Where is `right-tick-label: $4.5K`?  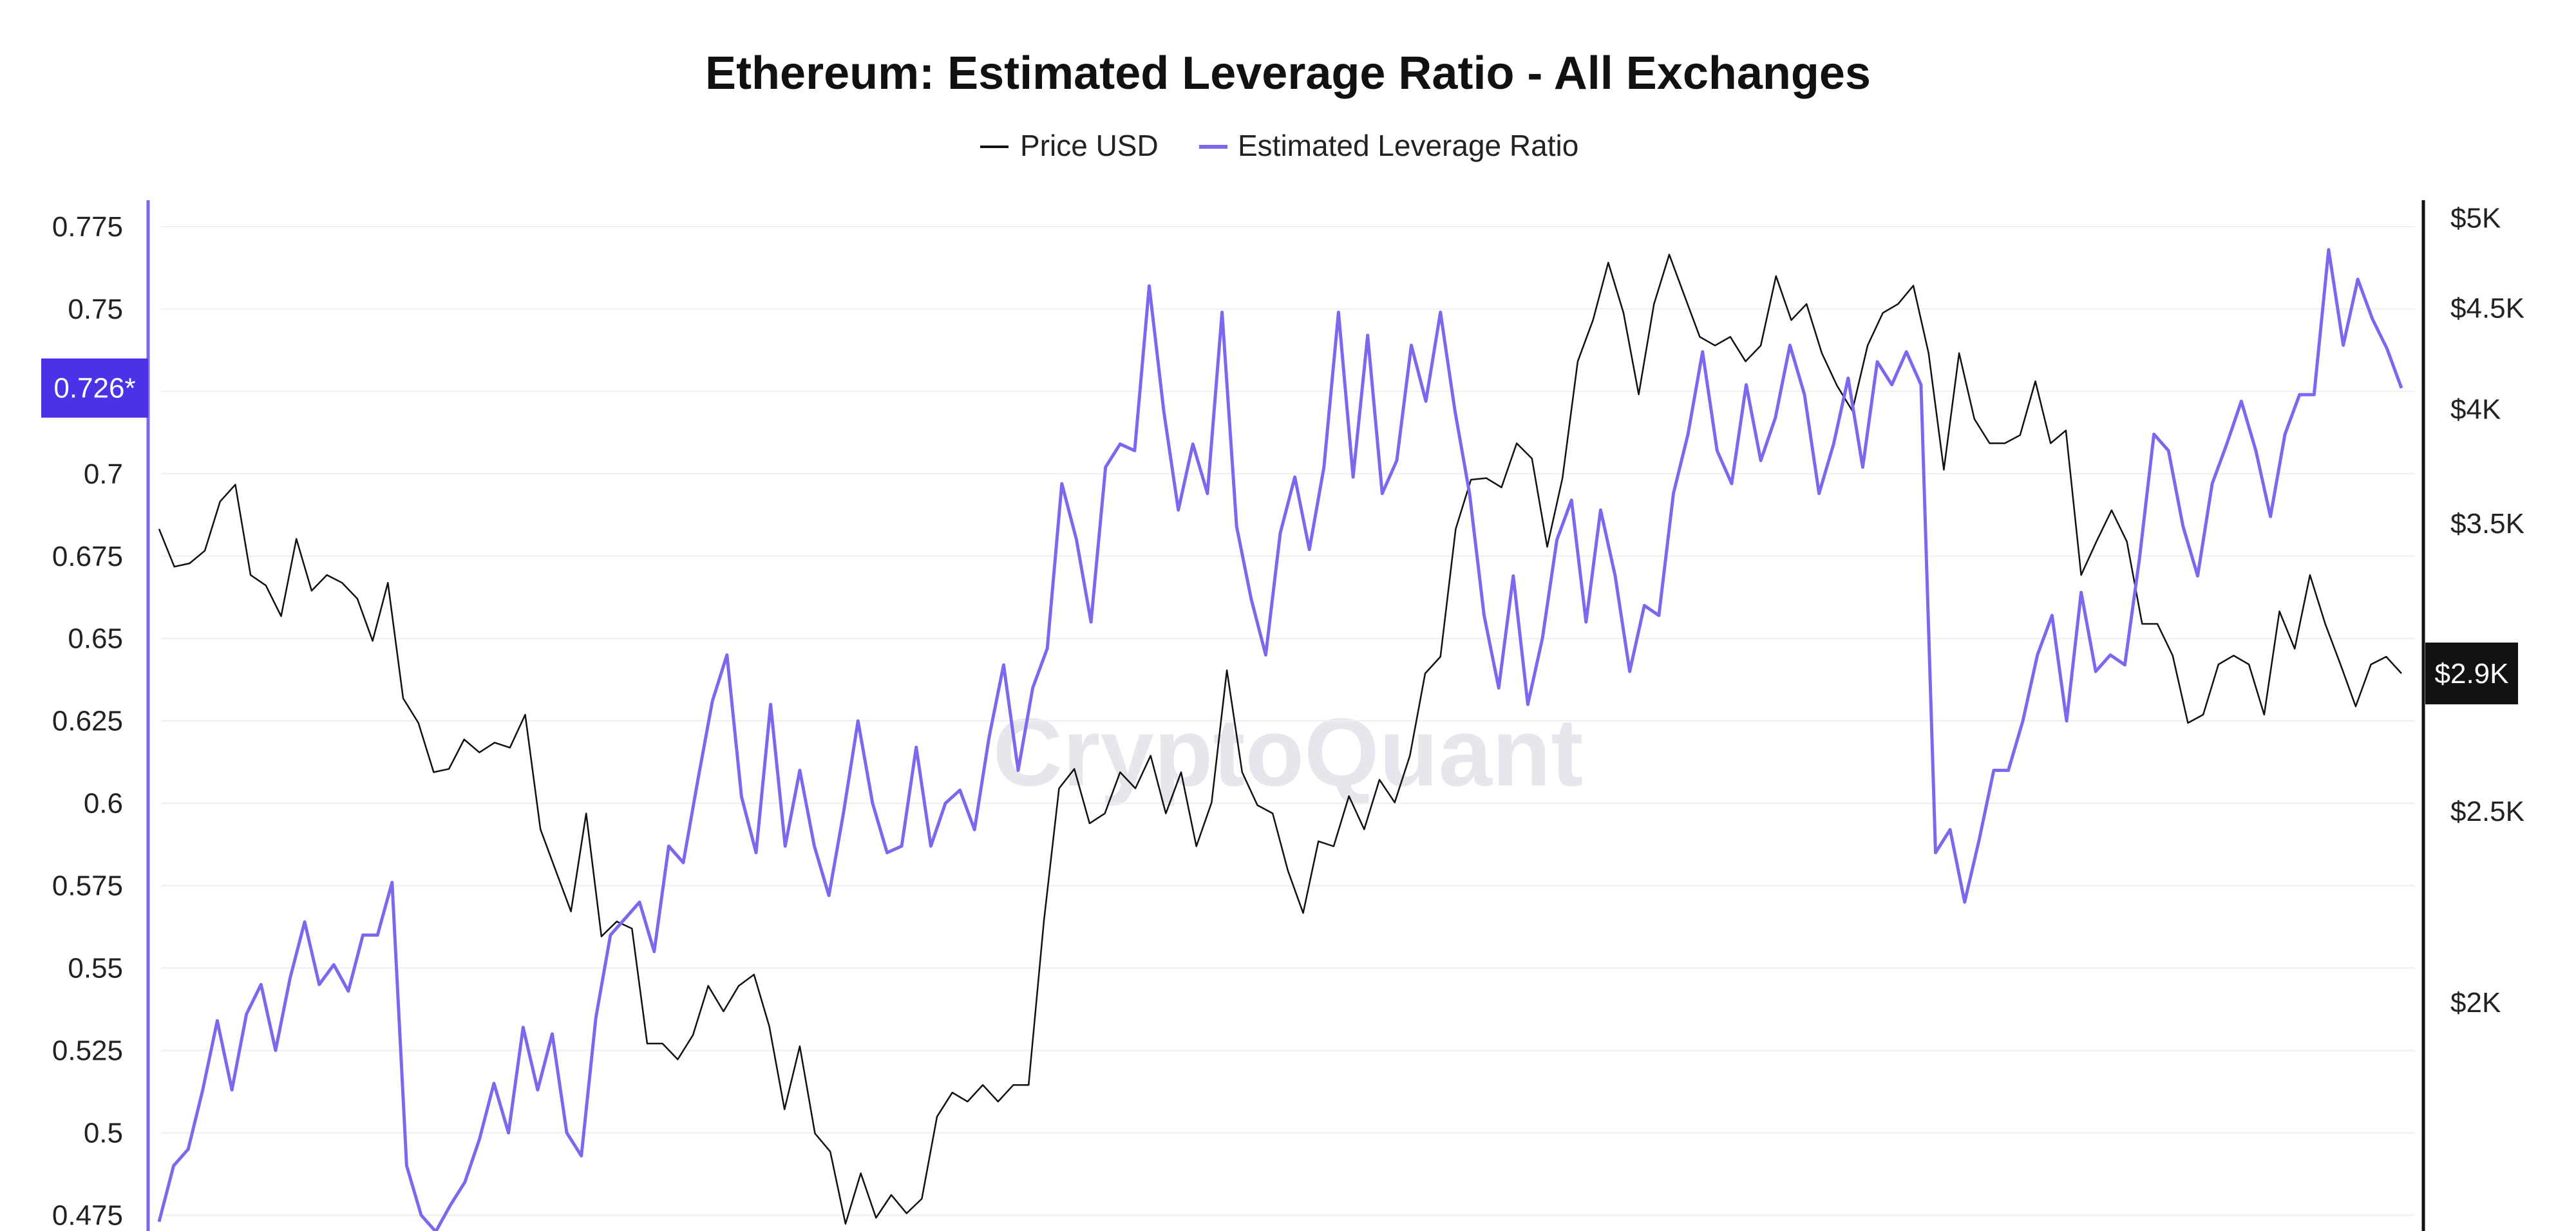
right-tick-label: $4.5K is located at coordinates (2487, 308).